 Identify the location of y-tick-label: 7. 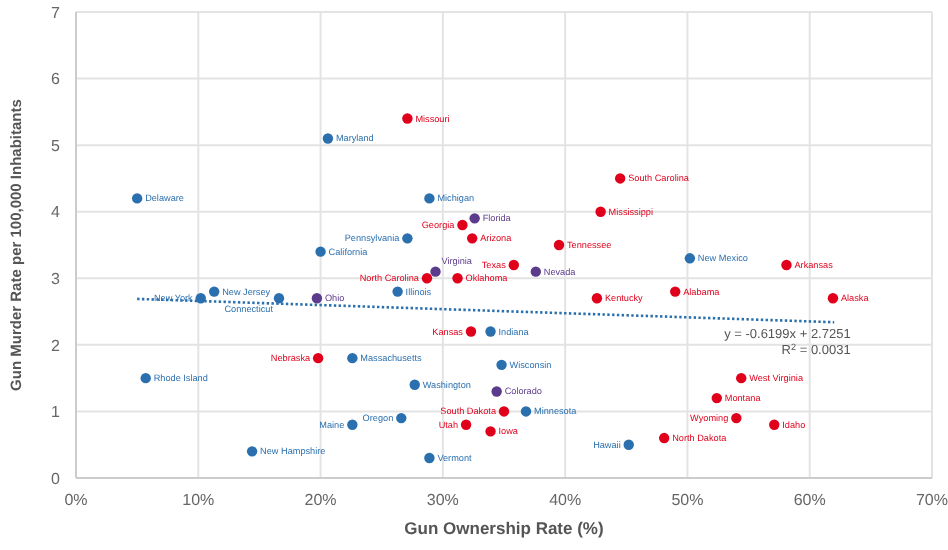
(56, 12).